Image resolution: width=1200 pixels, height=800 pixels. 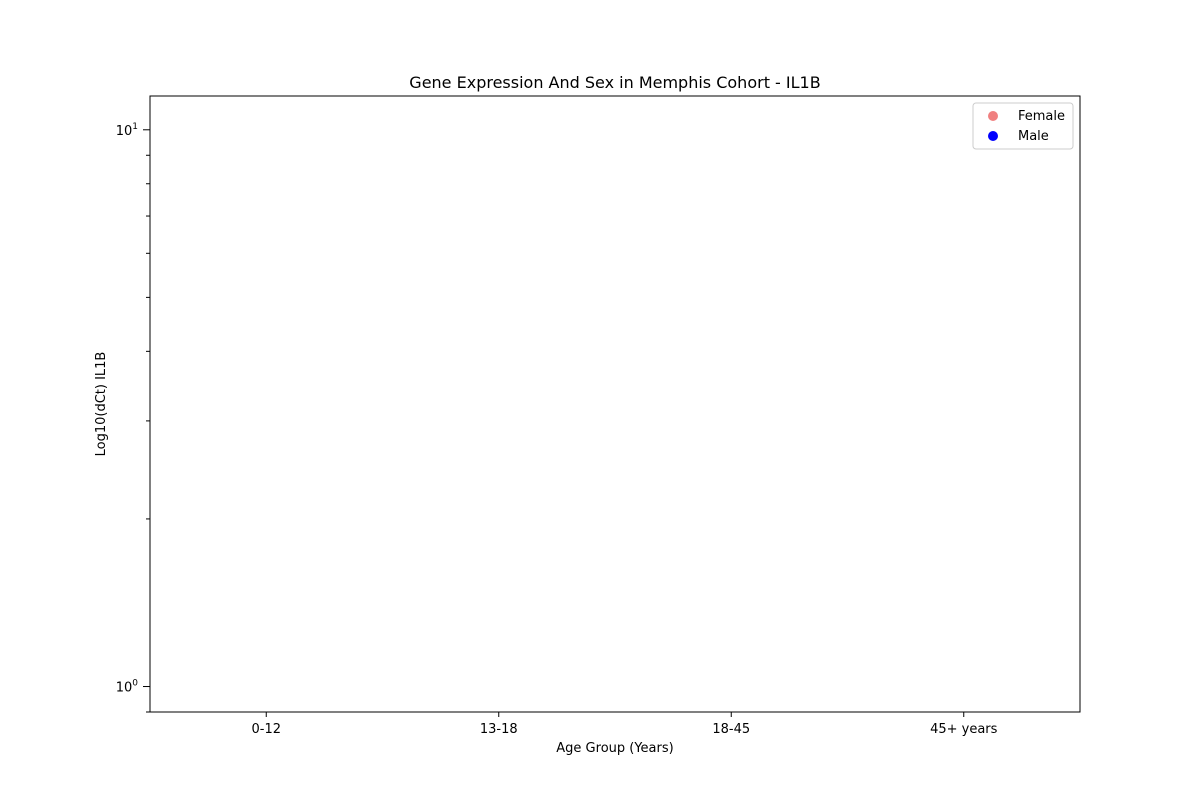 What do you see at coordinates (624, 724) in the screenshot?
I see `x-axis-ticks: 0-12 13-18 18-45 45+ years` at bounding box center [624, 724].